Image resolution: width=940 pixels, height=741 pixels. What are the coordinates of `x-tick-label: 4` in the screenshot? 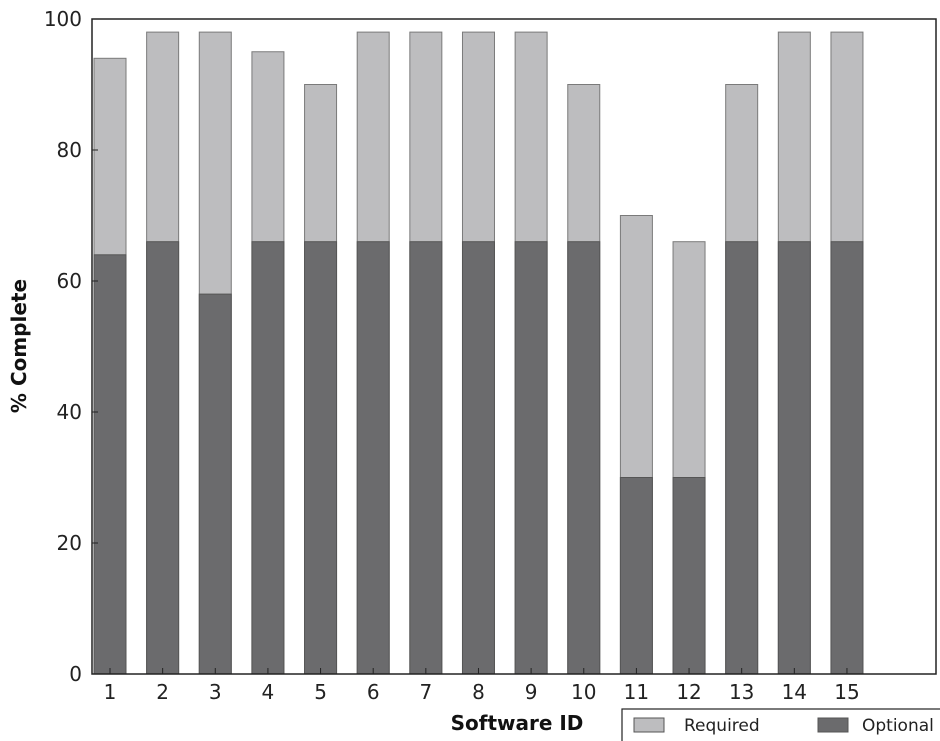 It's located at (268, 692).